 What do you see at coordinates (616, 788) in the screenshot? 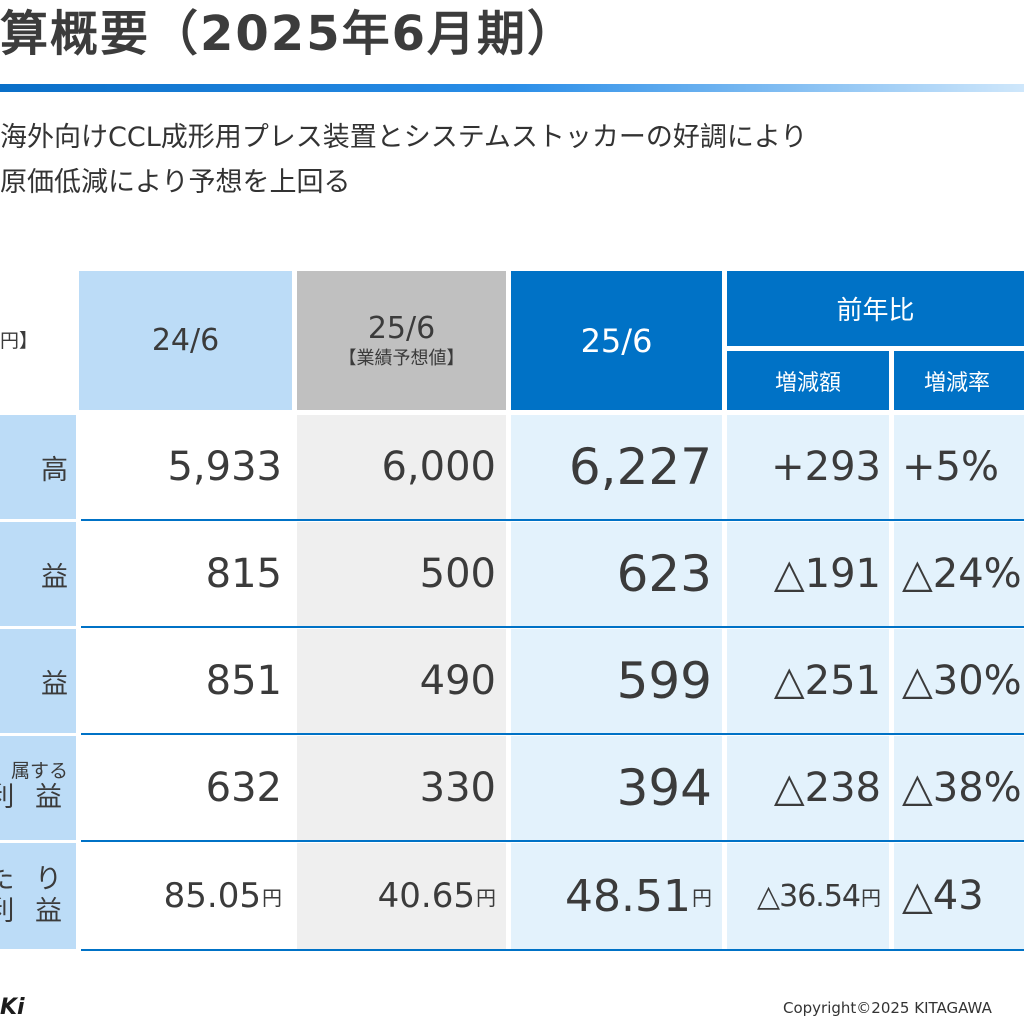
I see `cell-current: 394` at bounding box center [616, 788].